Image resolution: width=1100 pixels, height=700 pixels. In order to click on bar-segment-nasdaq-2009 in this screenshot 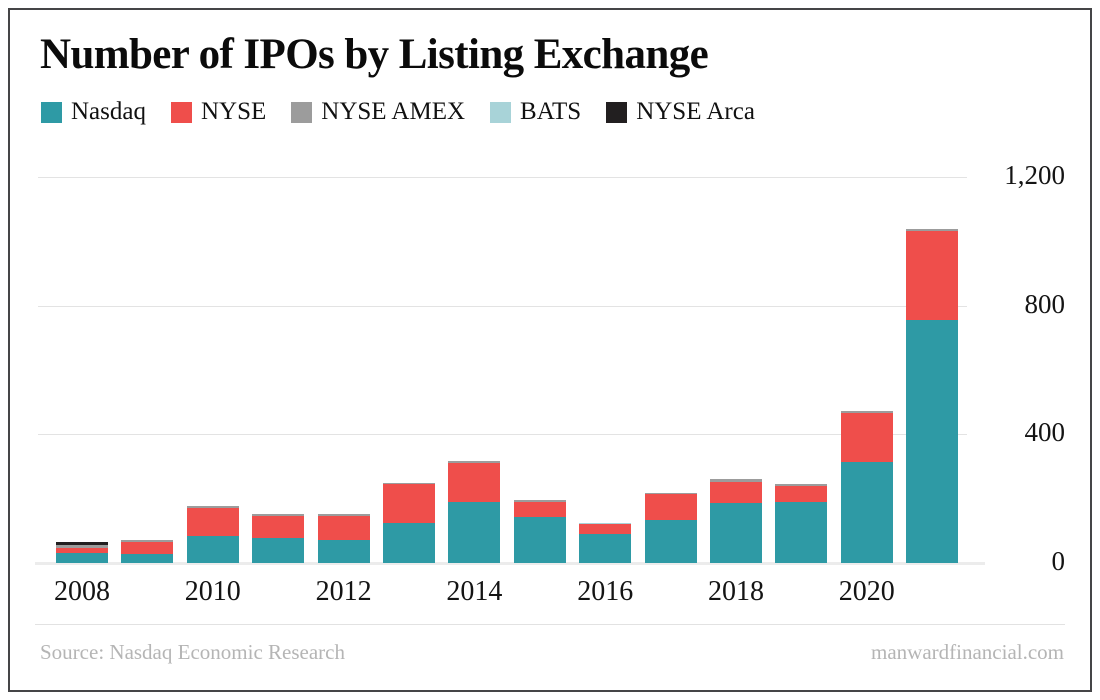, I will do `click(147, 558)`.